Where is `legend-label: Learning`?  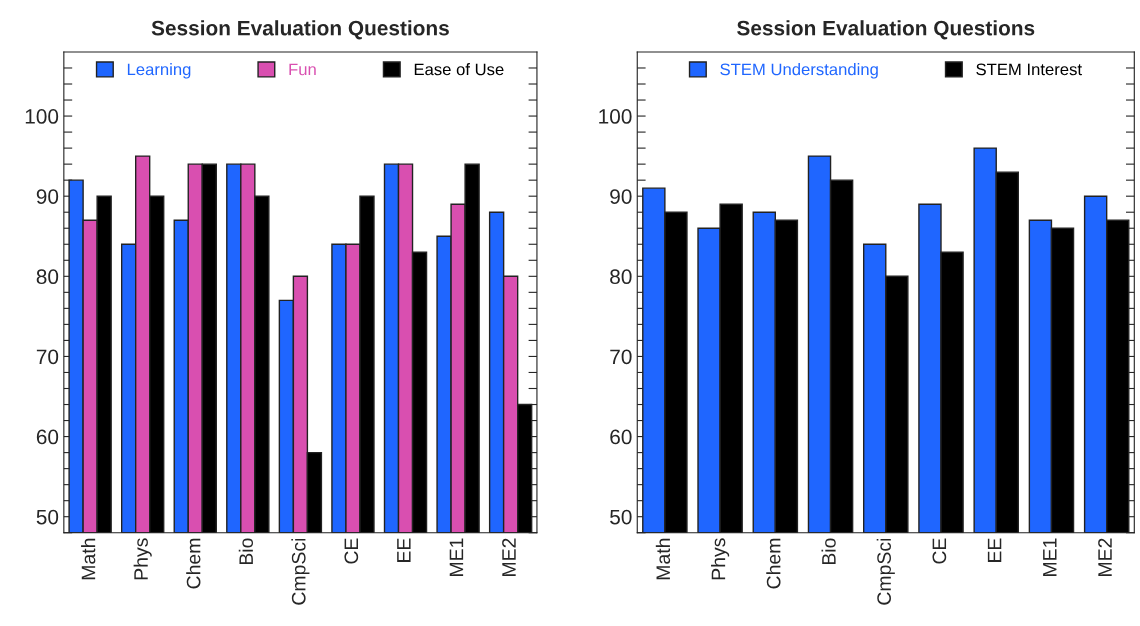
legend-label: Learning is located at coordinates (159, 71).